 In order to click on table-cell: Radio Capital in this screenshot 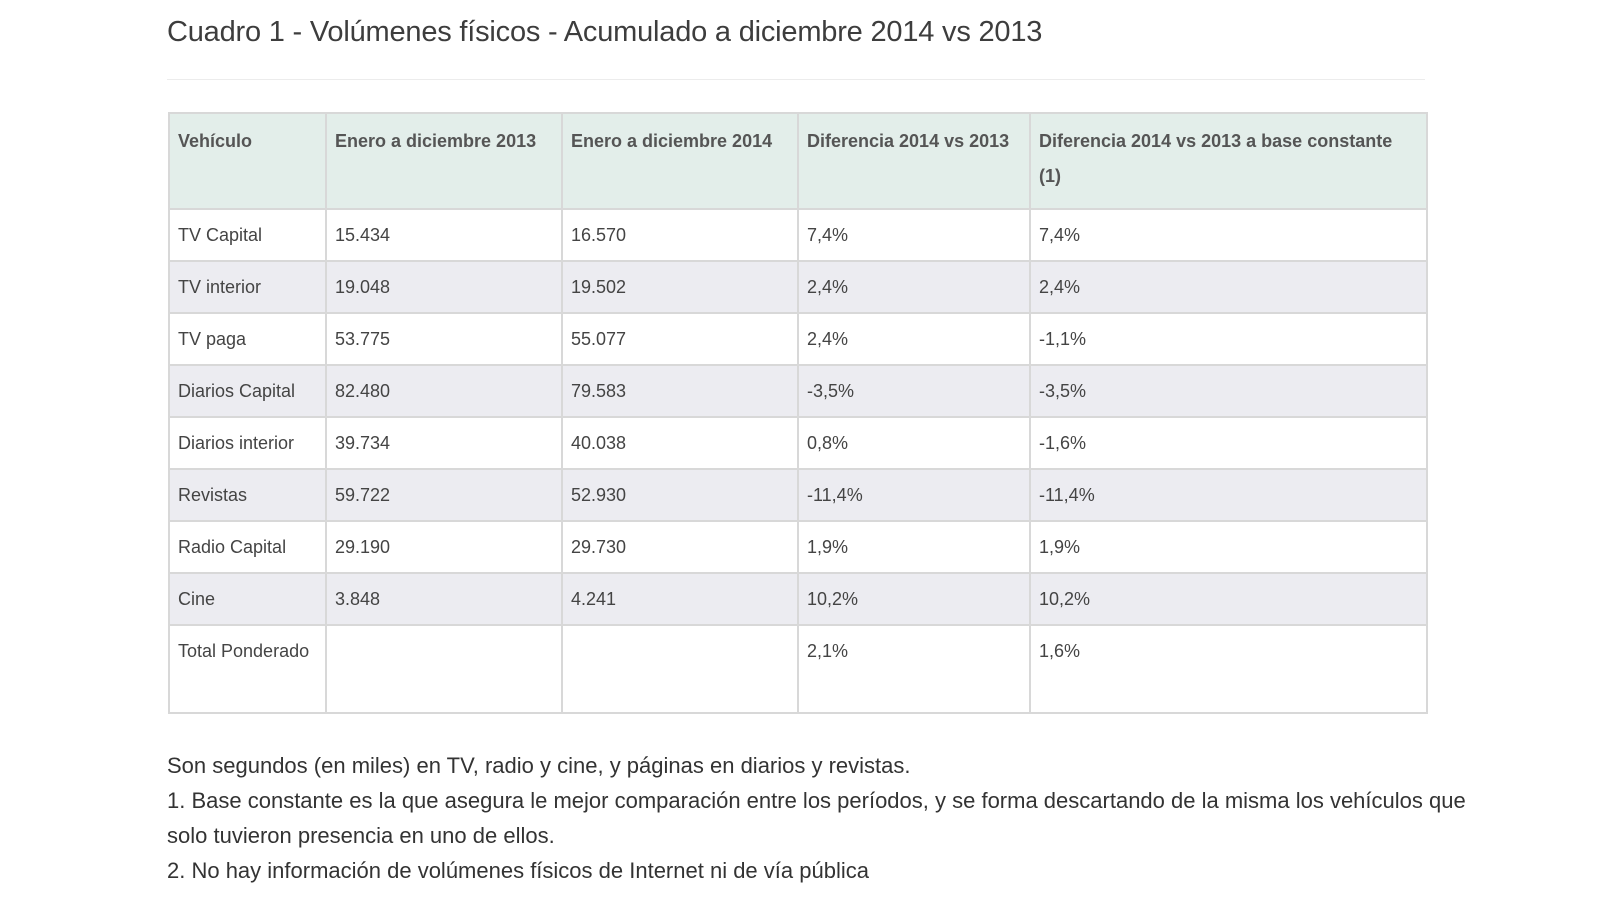, I will do `click(247, 547)`.